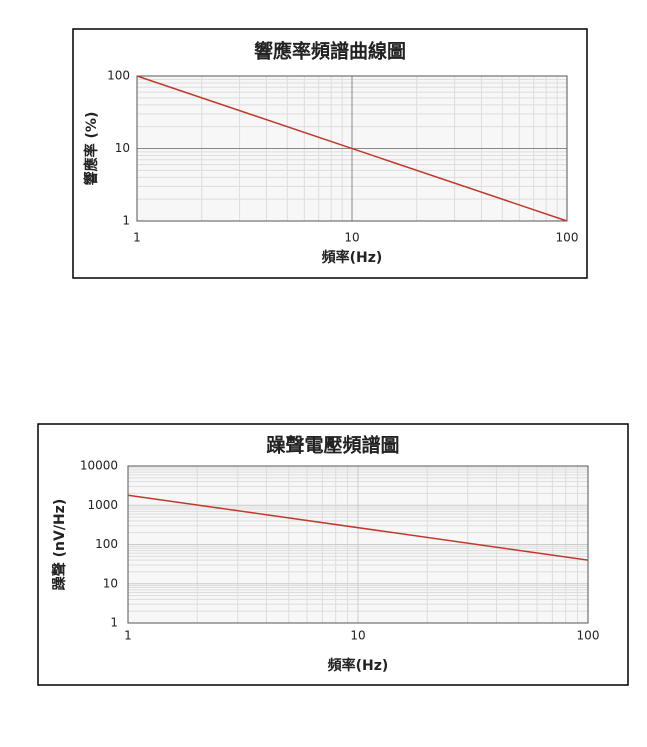 The width and height of the screenshot is (647, 747). What do you see at coordinates (330, 51) in the screenshot?
I see `chart-title: 響應率頻譜曲線圖` at bounding box center [330, 51].